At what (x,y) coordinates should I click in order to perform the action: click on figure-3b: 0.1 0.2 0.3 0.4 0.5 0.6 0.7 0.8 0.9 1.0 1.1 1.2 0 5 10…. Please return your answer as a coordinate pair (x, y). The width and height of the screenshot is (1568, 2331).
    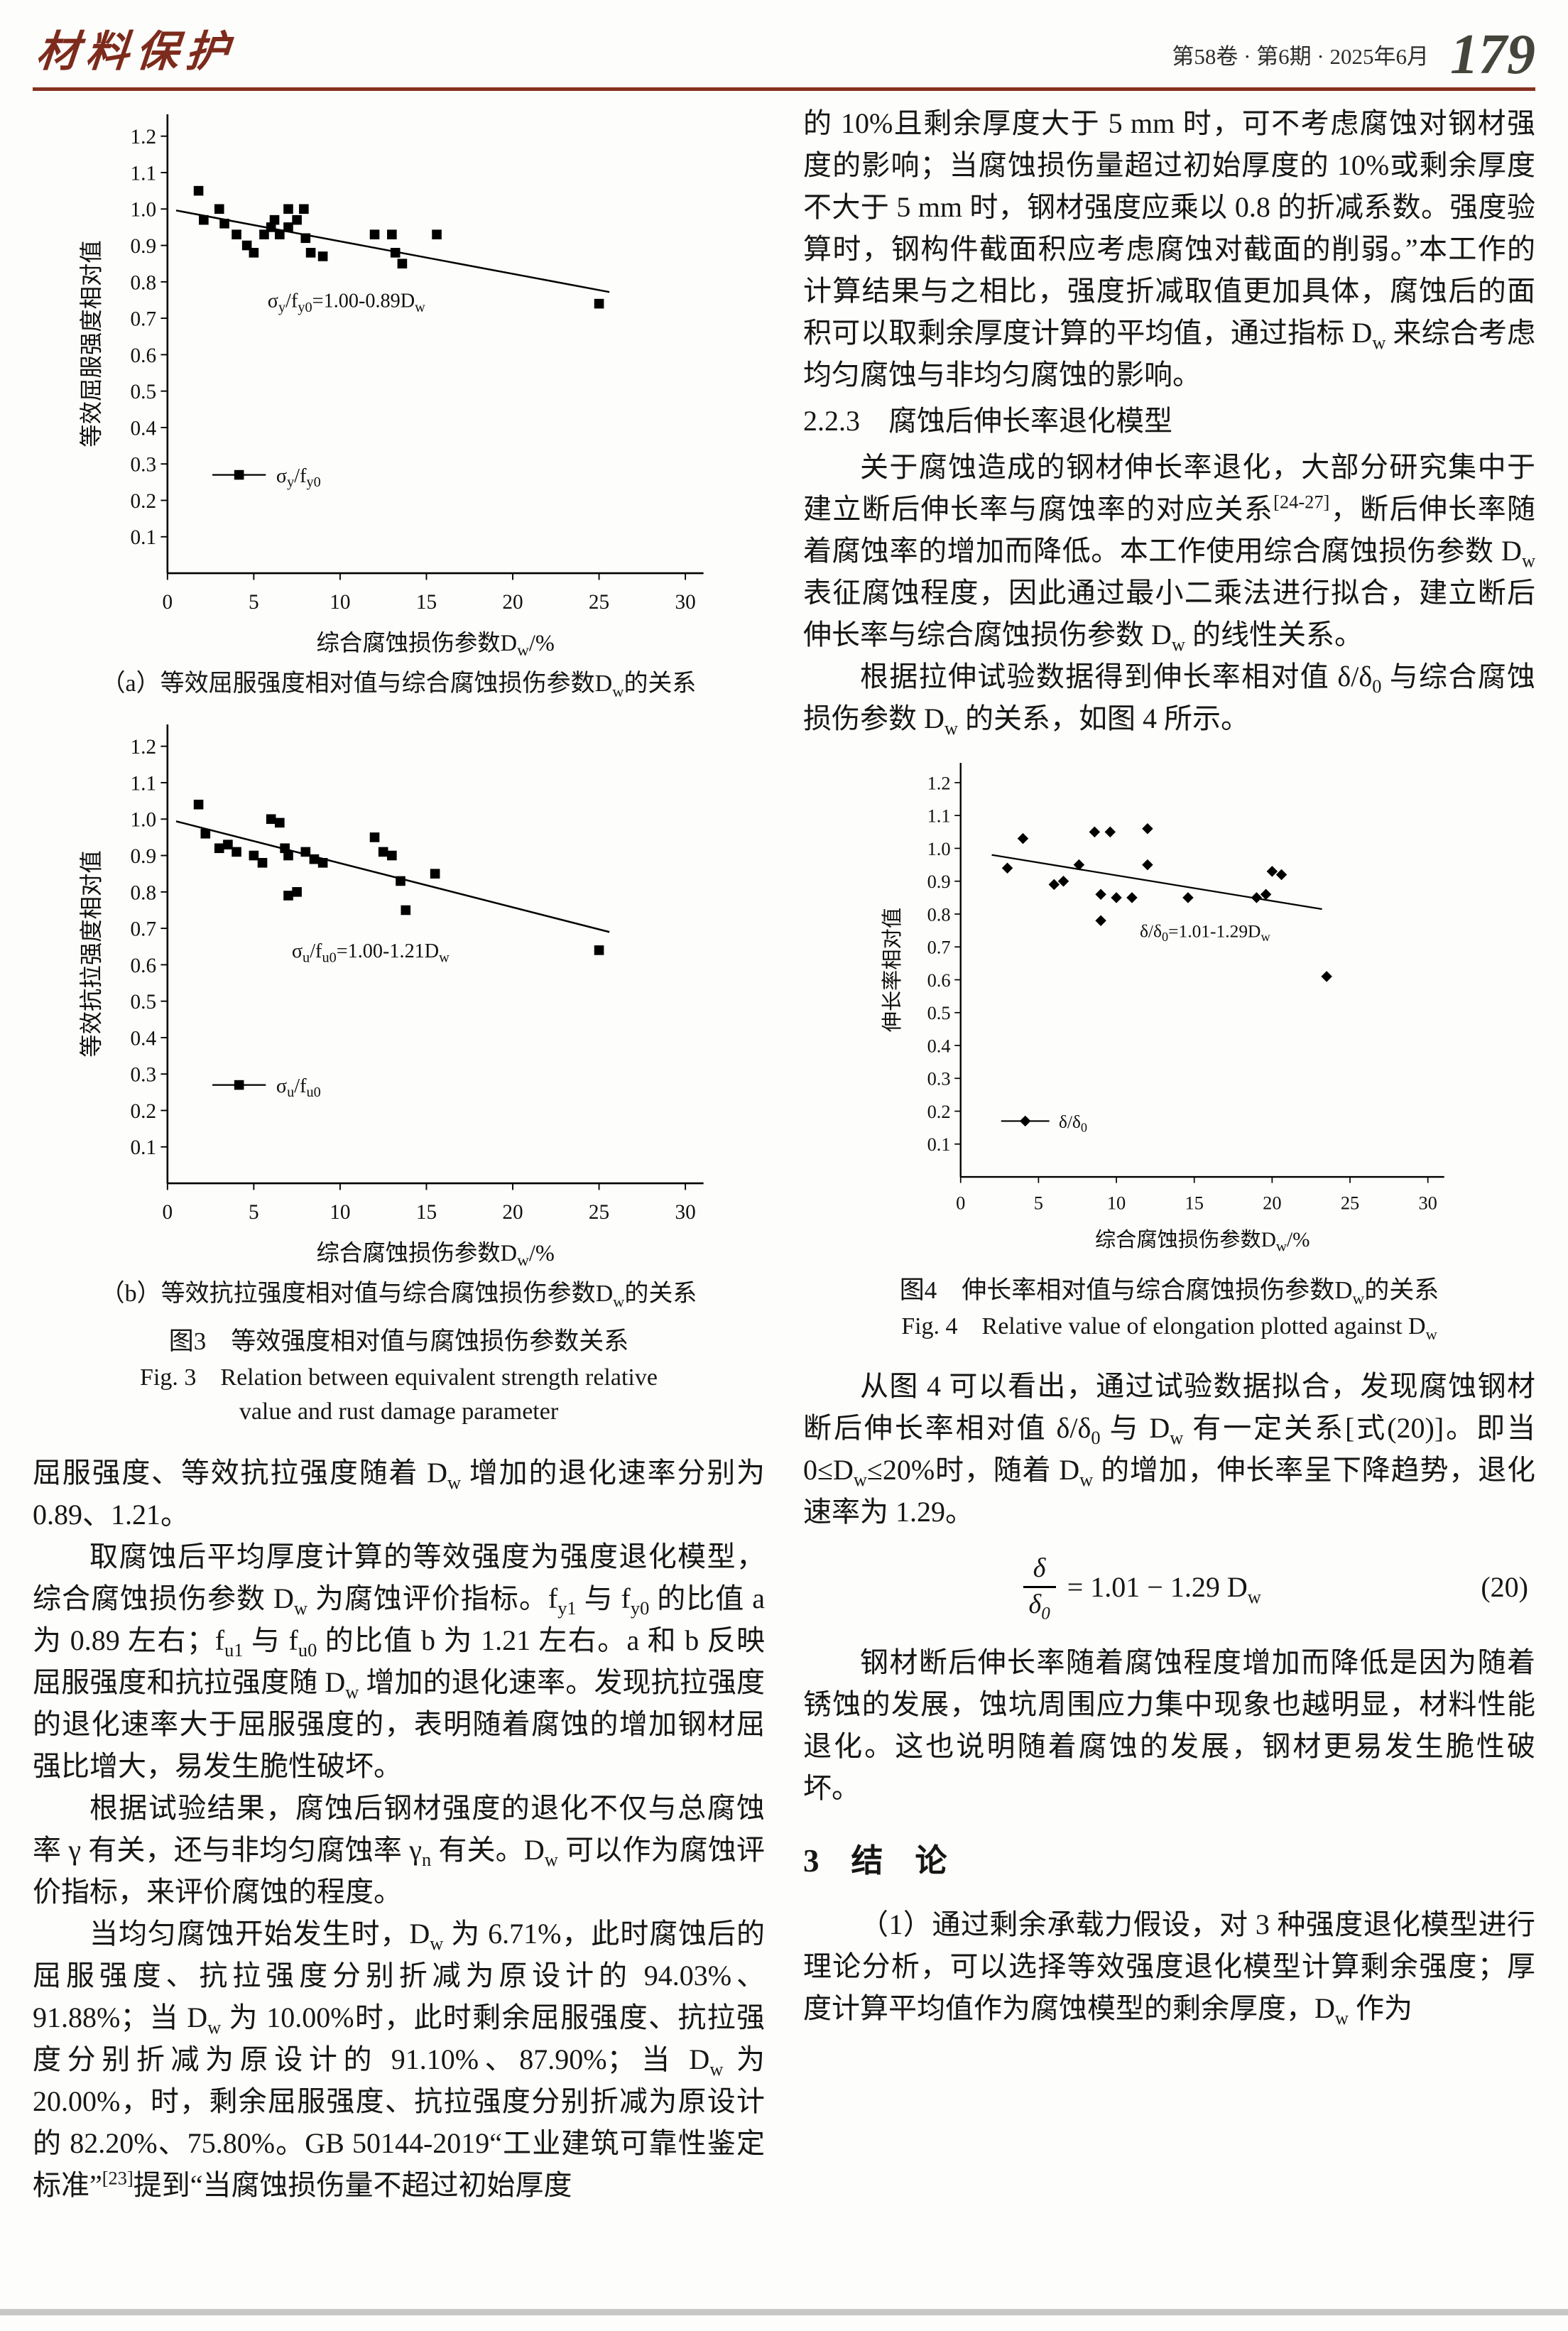
    Looking at the image, I should click on (399, 1011).